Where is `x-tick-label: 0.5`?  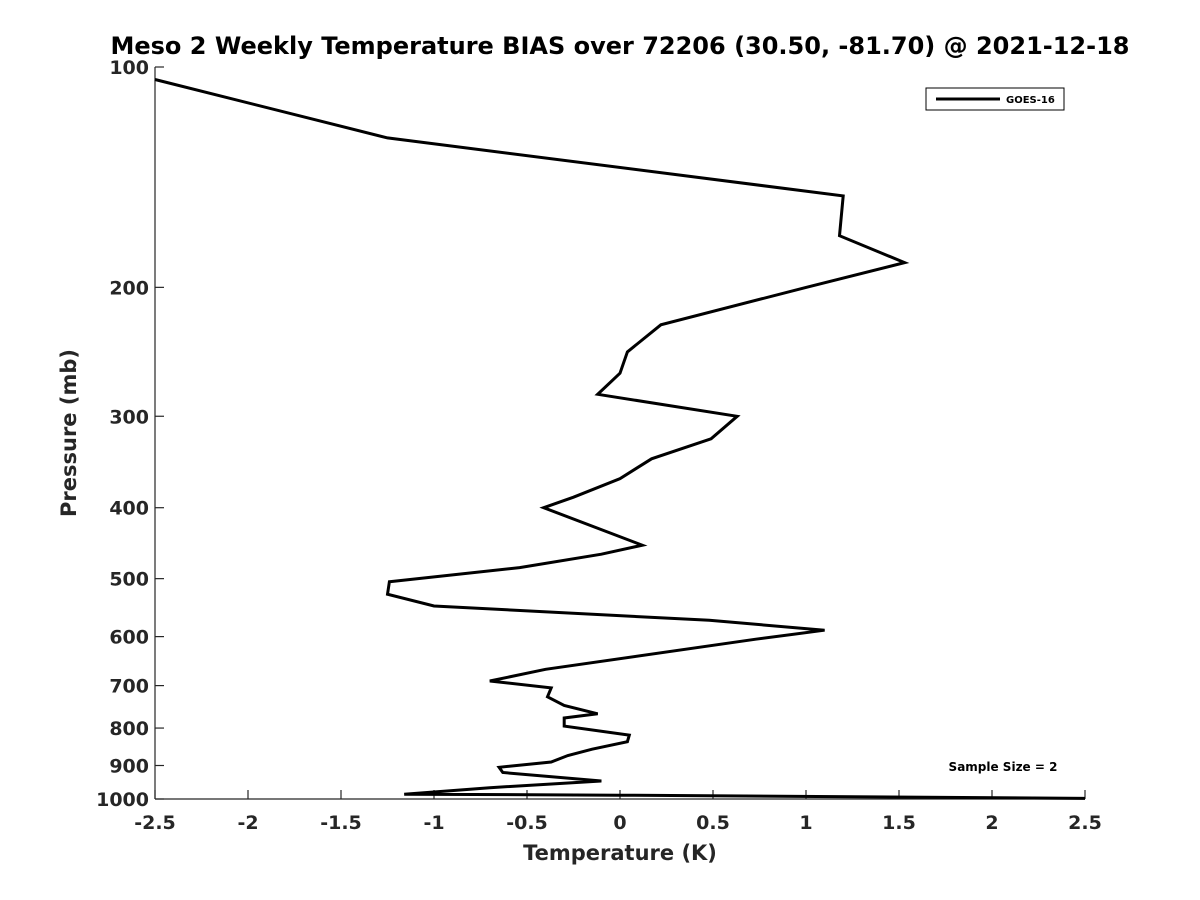 x-tick-label: 0.5 is located at coordinates (713, 823).